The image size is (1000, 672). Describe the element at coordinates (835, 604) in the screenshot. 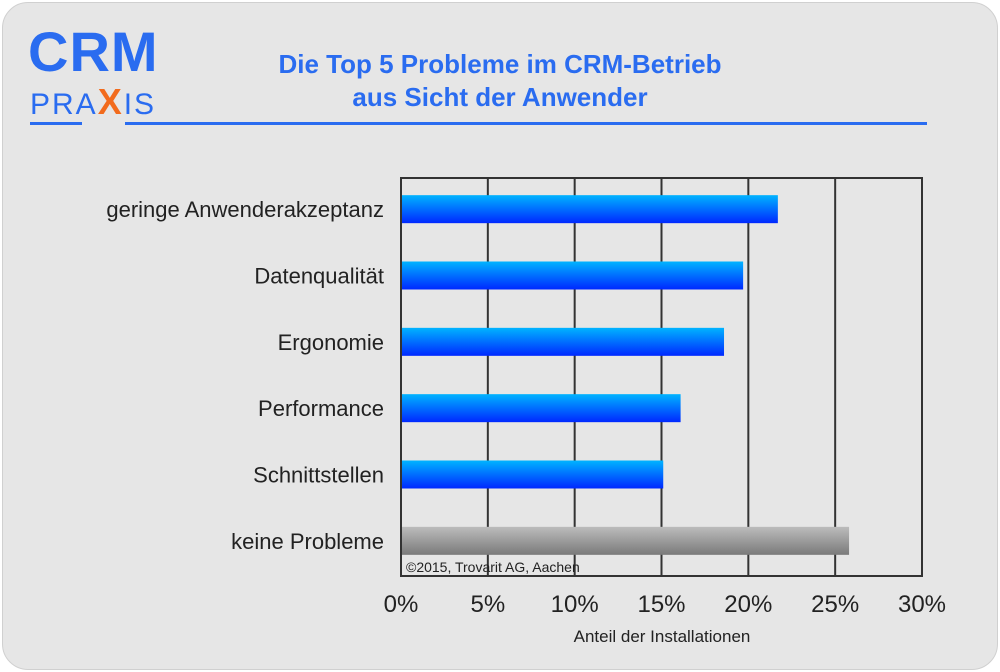

I see `x-tick-label: 25%` at that location.